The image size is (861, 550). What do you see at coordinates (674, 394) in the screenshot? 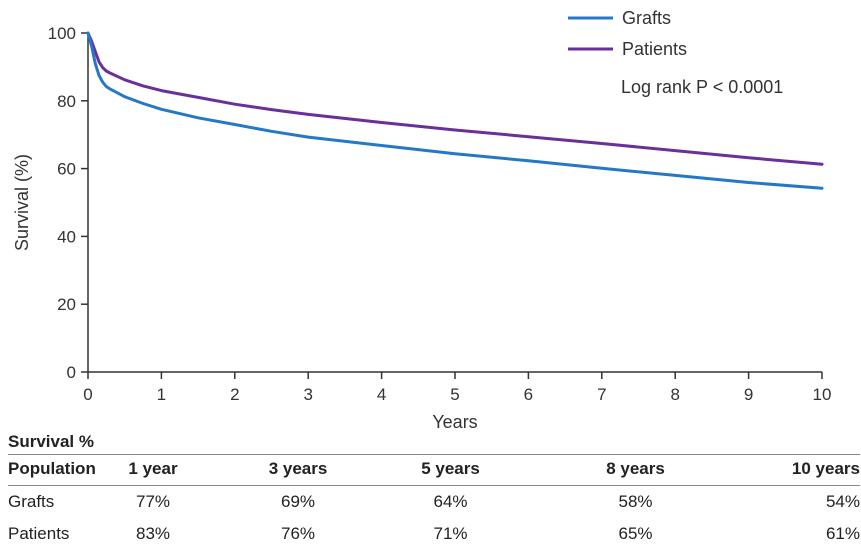
I see `x-tick-label: 8` at bounding box center [674, 394].